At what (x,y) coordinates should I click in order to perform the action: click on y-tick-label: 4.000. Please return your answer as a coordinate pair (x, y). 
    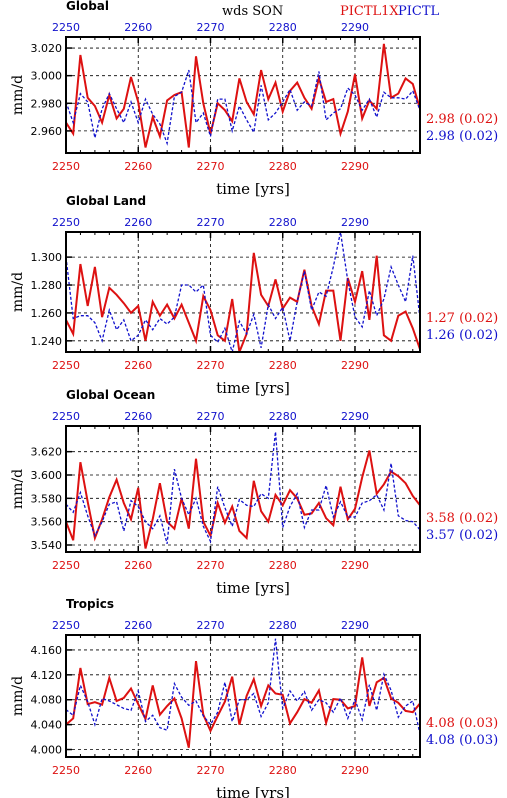
    Looking at the image, I should click on (47, 750).